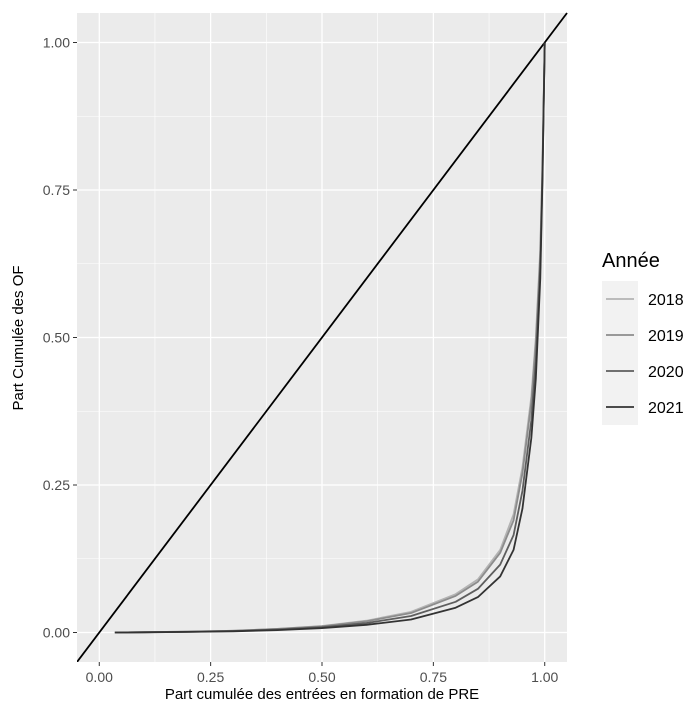 Image resolution: width=691 pixels, height=709 pixels. Describe the element at coordinates (210, 677) in the screenshot. I see `x-tick-label: 0.25` at that location.